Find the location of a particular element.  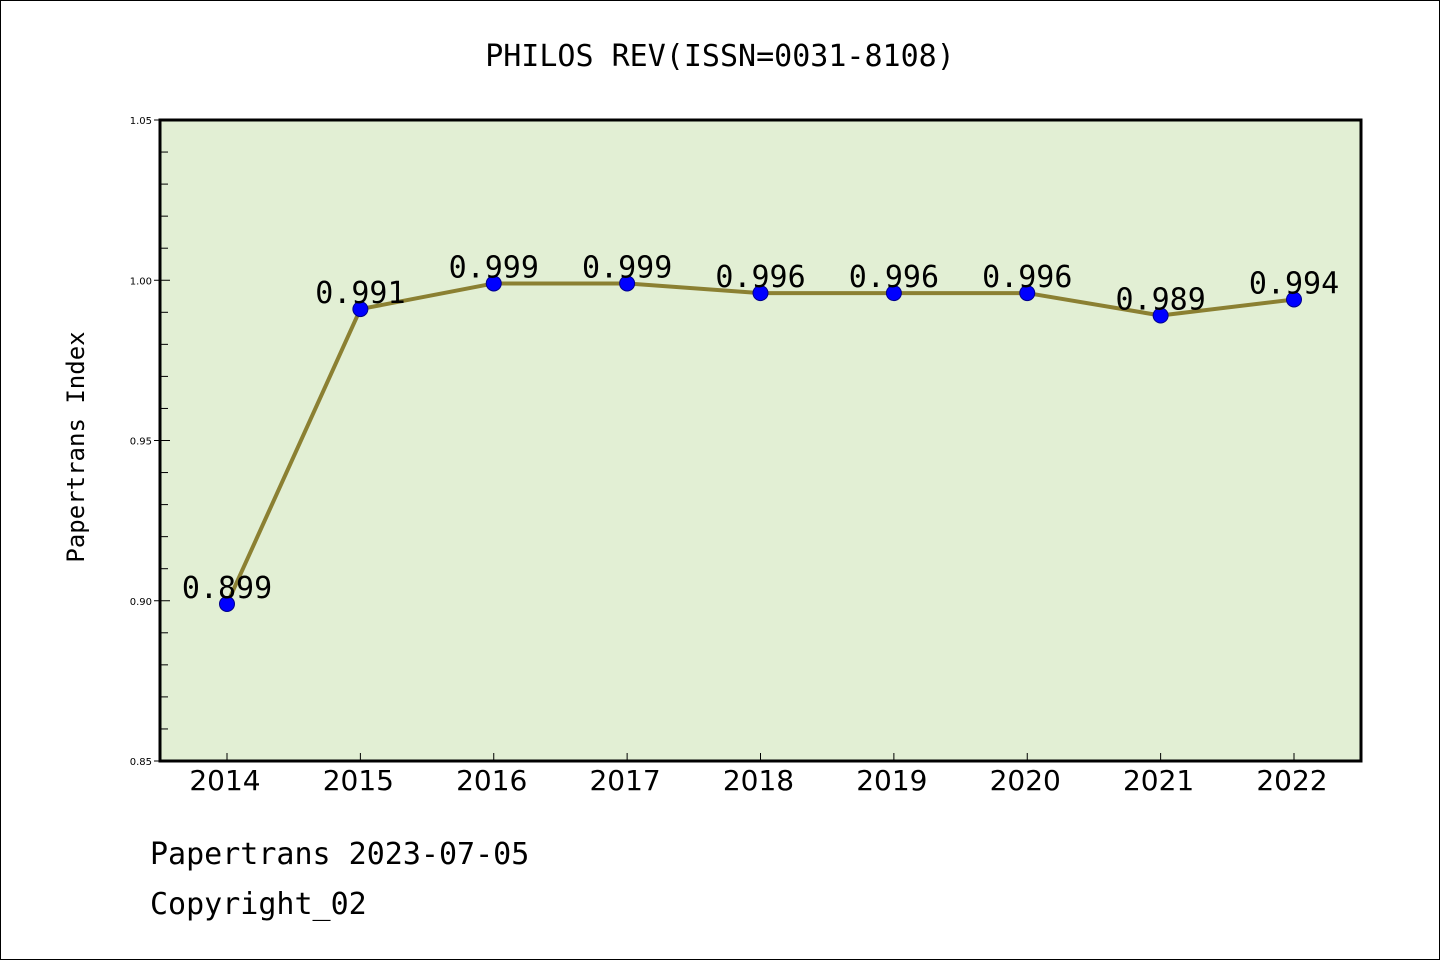

y-tick-label: 0.90 is located at coordinates (141, 602).